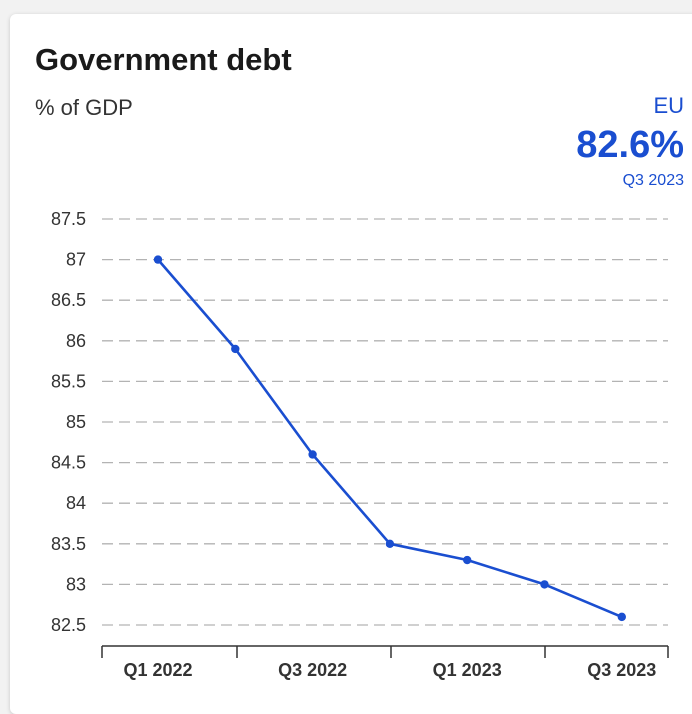 Image resolution: width=692 pixels, height=714 pixels. What do you see at coordinates (68, 219) in the screenshot?
I see `y-tick-label: 87.5` at bounding box center [68, 219].